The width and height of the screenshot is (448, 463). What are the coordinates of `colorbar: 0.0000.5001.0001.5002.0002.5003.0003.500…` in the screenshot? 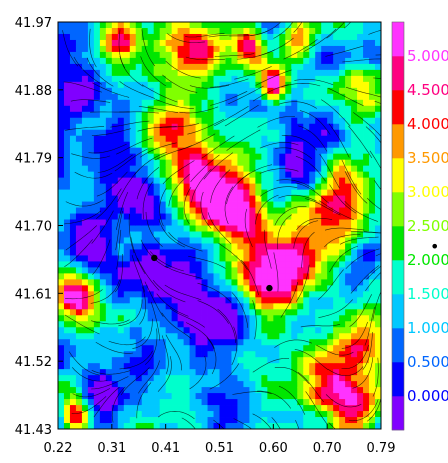 It's located at (419, 226).